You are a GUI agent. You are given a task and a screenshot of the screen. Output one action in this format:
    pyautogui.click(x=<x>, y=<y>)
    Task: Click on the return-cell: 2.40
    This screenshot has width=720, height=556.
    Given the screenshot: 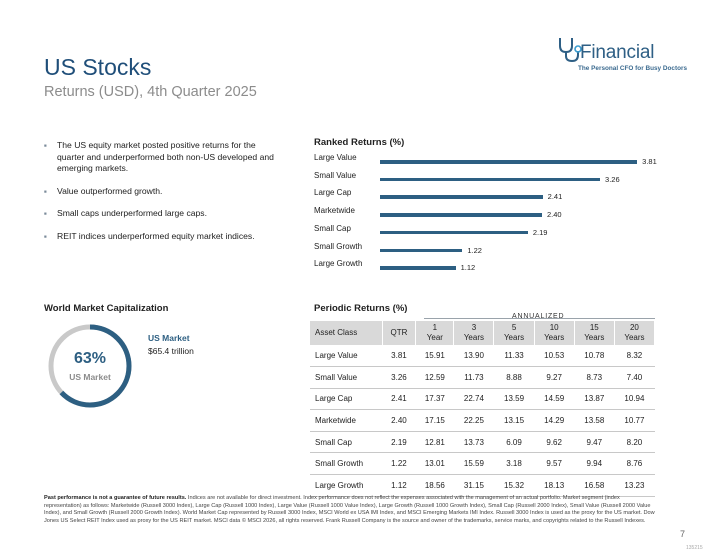 What is the action you would take?
    pyautogui.click(x=399, y=420)
    